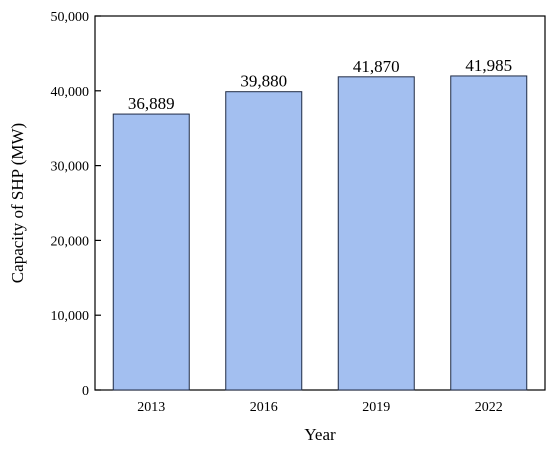  Describe the element at coordinates (489, 407) in the screenshot. I see `x-tick-label: 2022` at that location.